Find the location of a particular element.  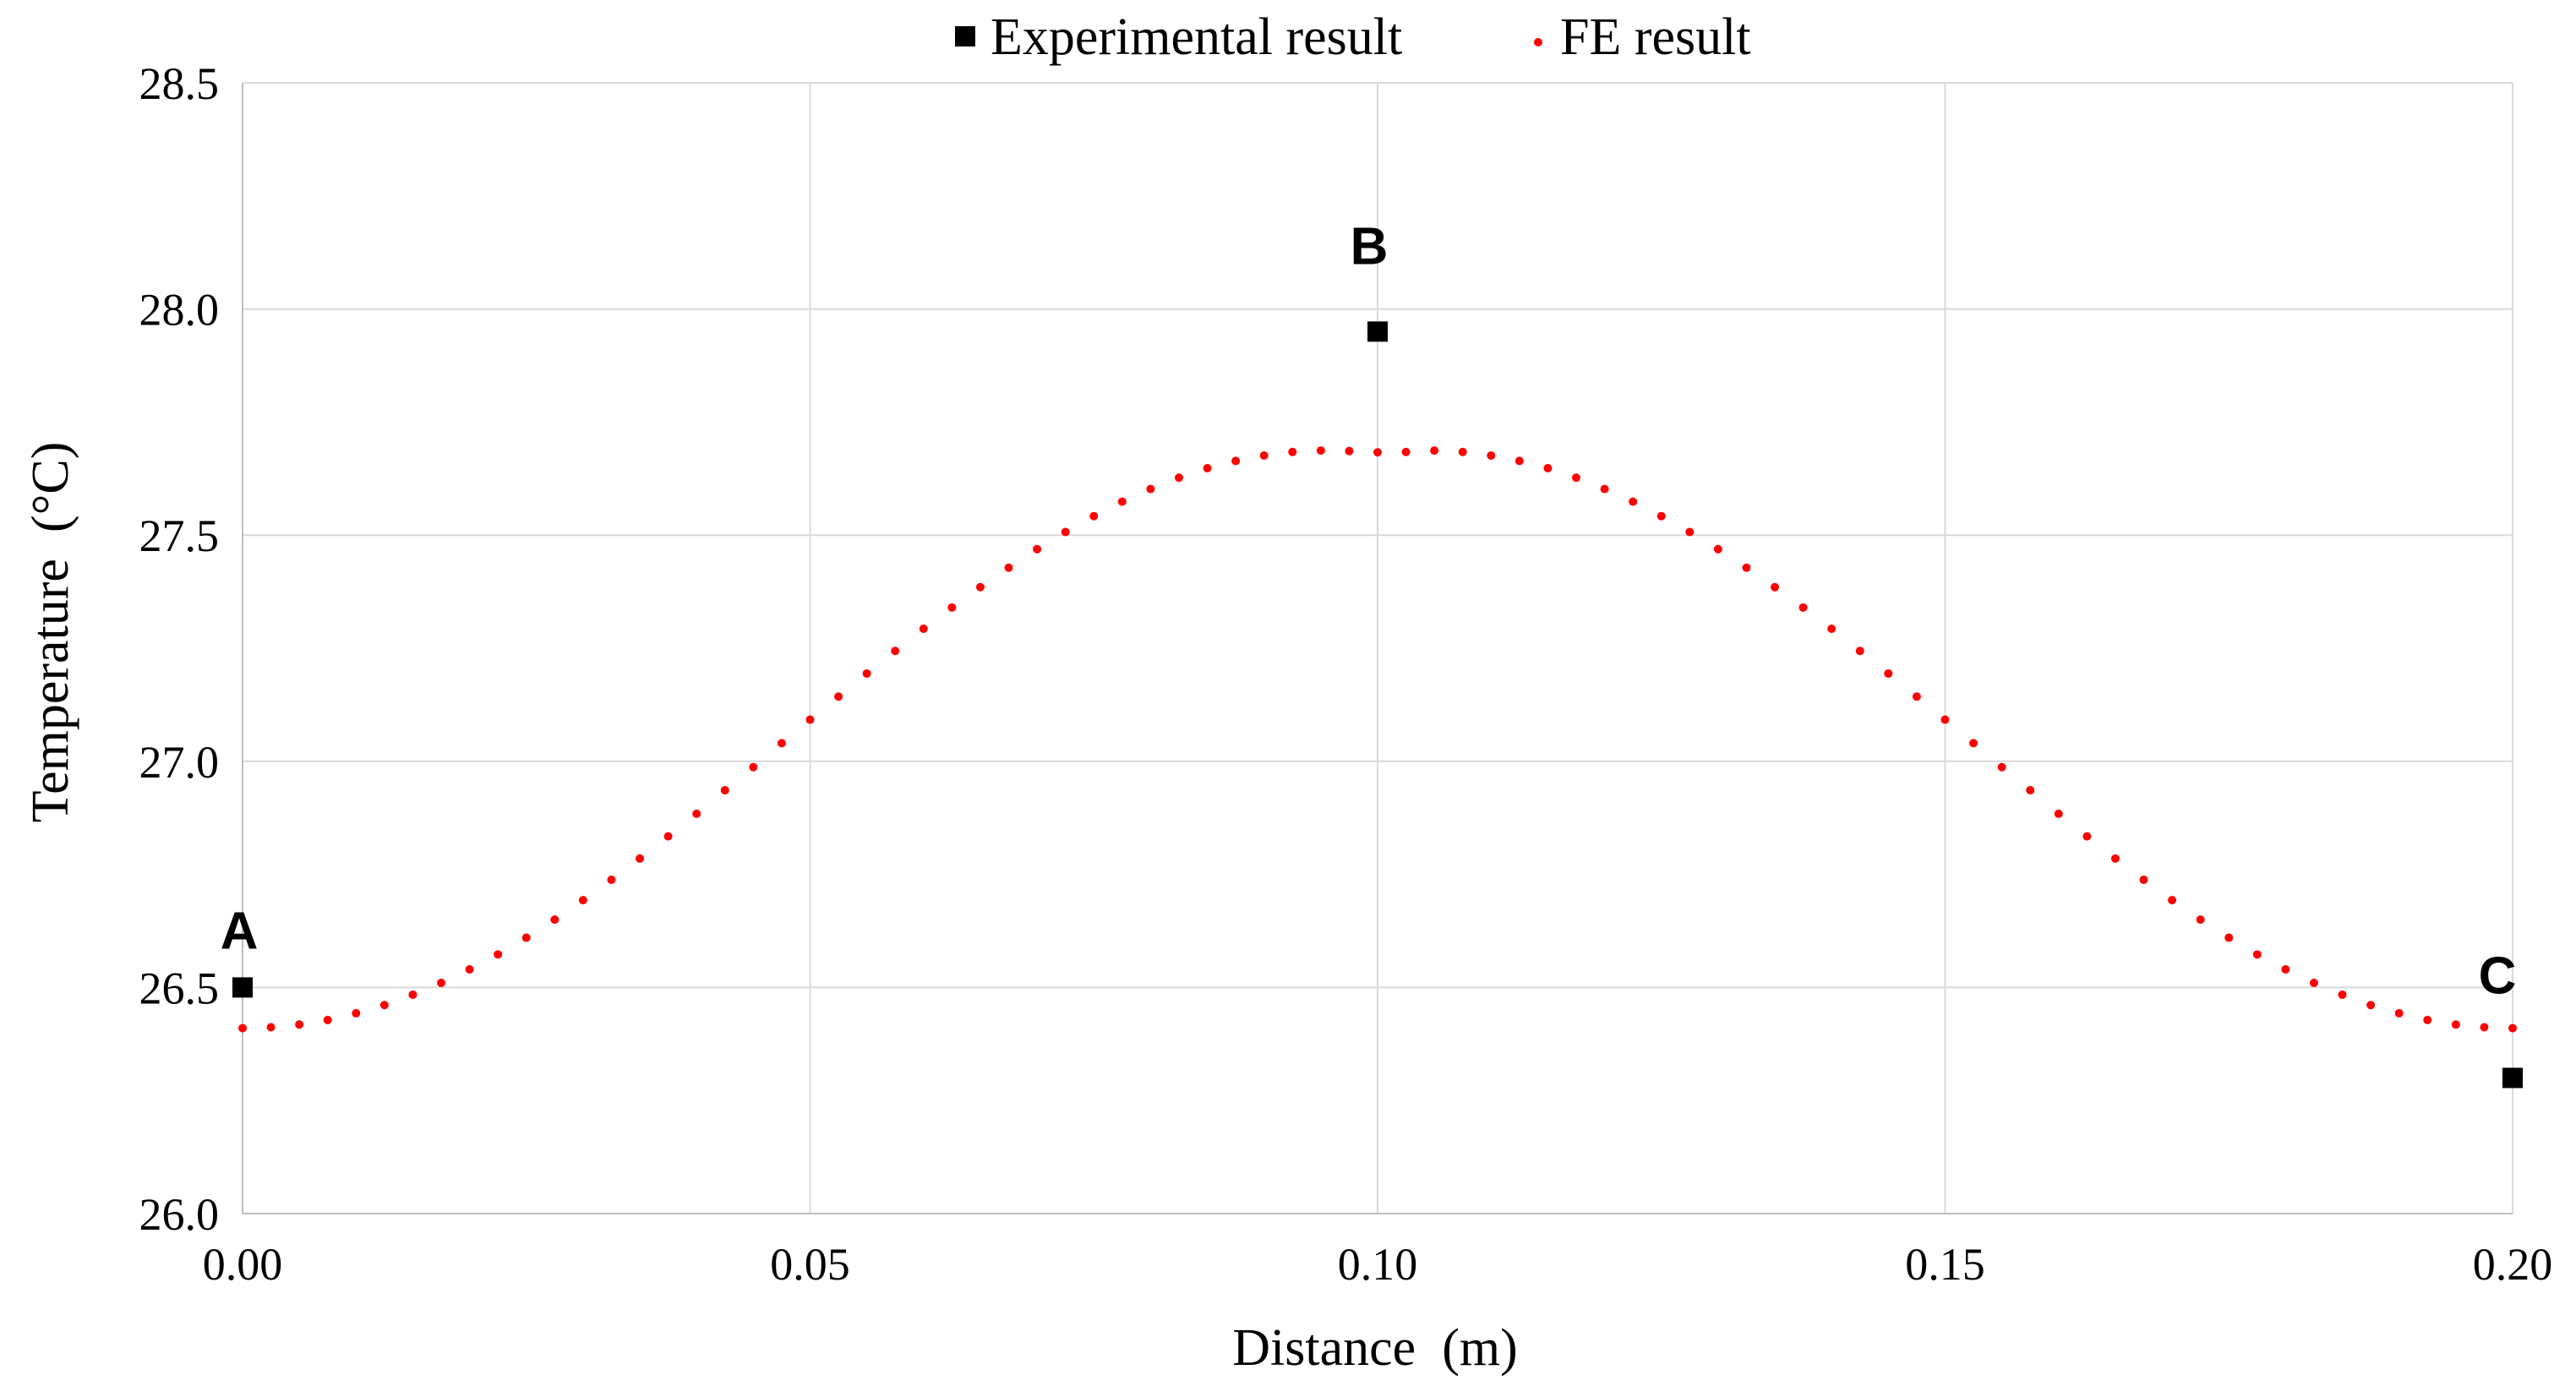

point-label-C: C is located at coordinates (2498, 976).